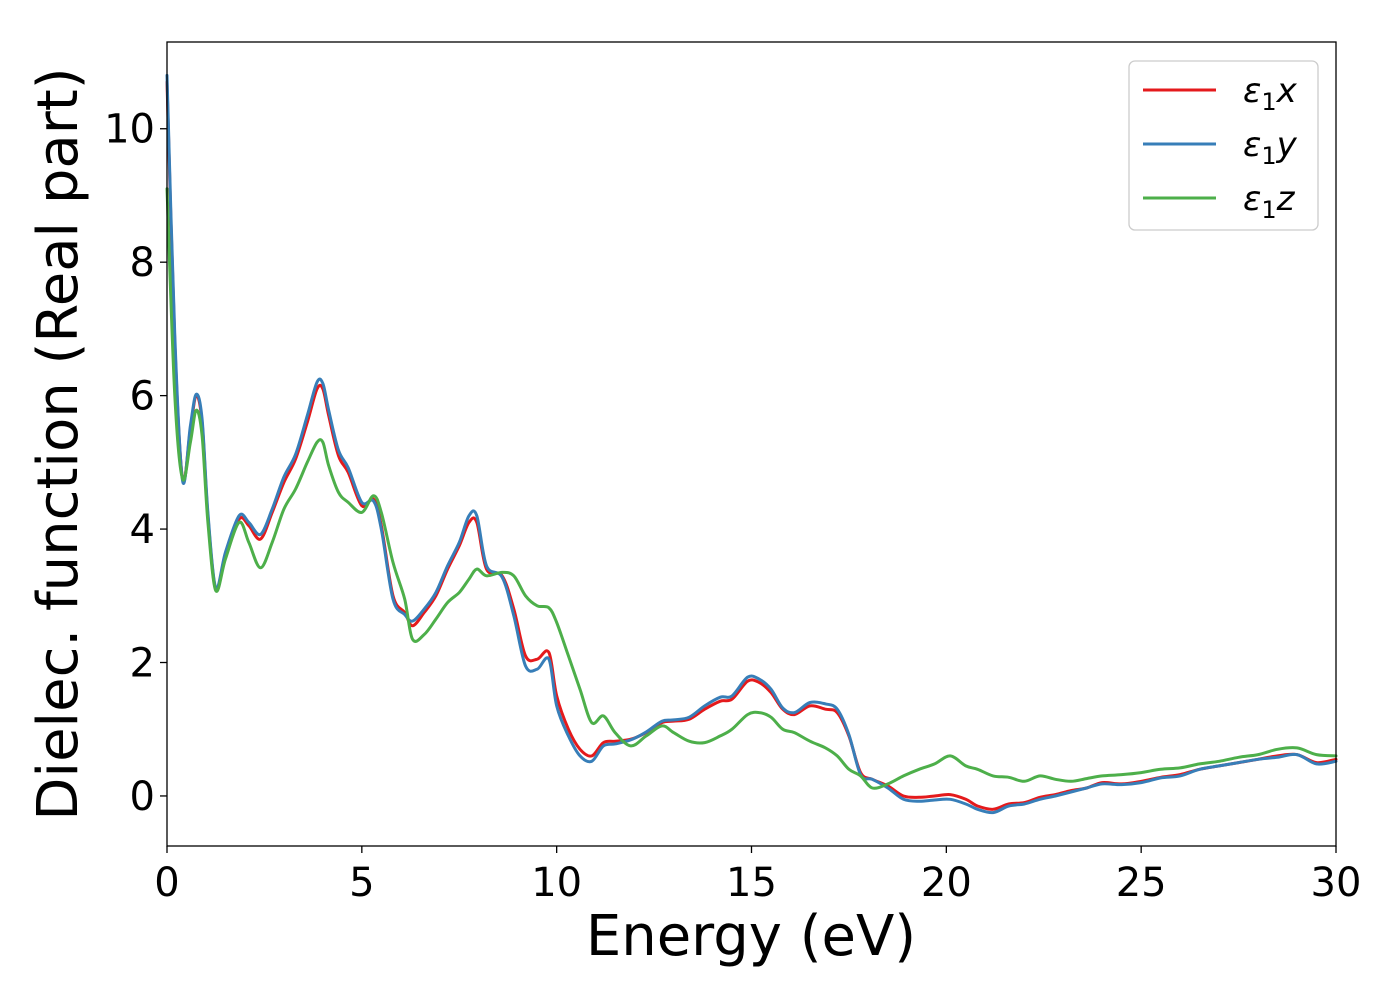 The height and width of the screenshot is (1000, 1400). What do you see at coordinates (556, 883) in the screenshot?
I see `x-tick-label: 10` at bounding box center [556, 883].